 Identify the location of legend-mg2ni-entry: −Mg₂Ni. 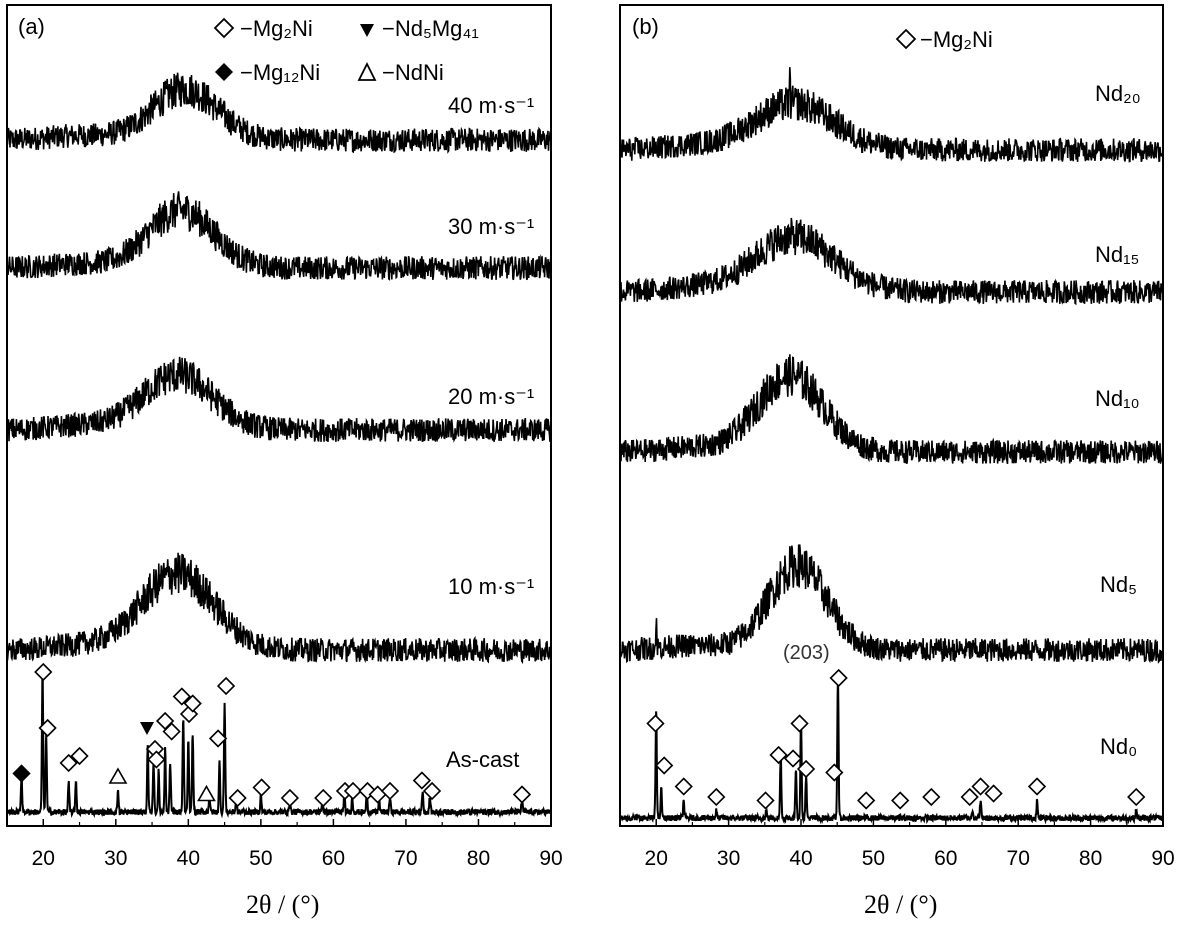
(263, 28).